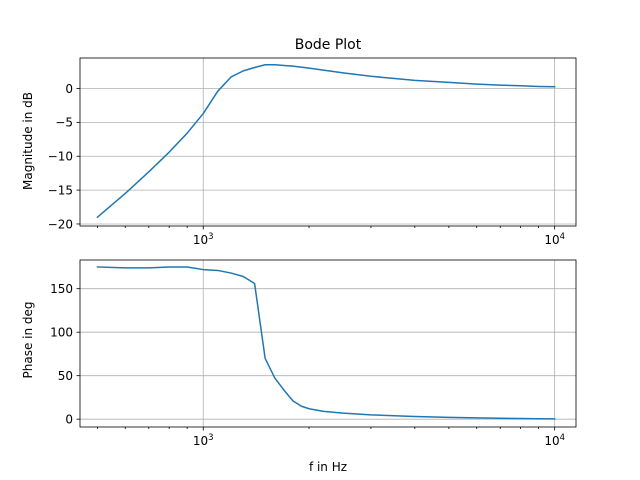 The image size is (640, 480). What do you see at coordinates (65, 376) in the screenshot?
I see `y-tick-label: 50` at bounding box center [65, 376].